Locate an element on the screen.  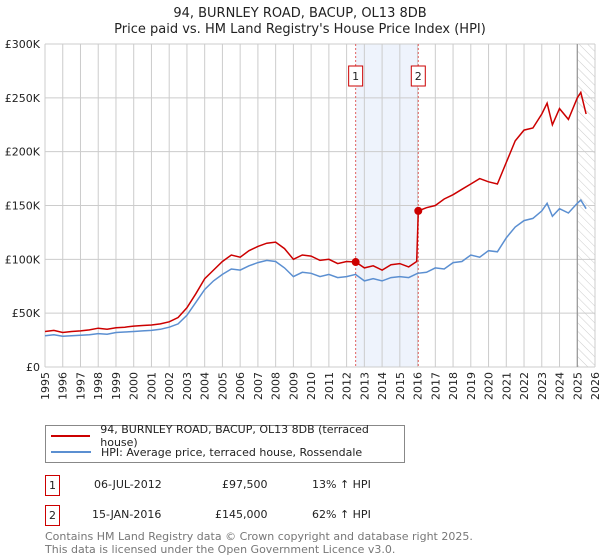
x-tick-label: 2025 is located at coordinates (577, 386).